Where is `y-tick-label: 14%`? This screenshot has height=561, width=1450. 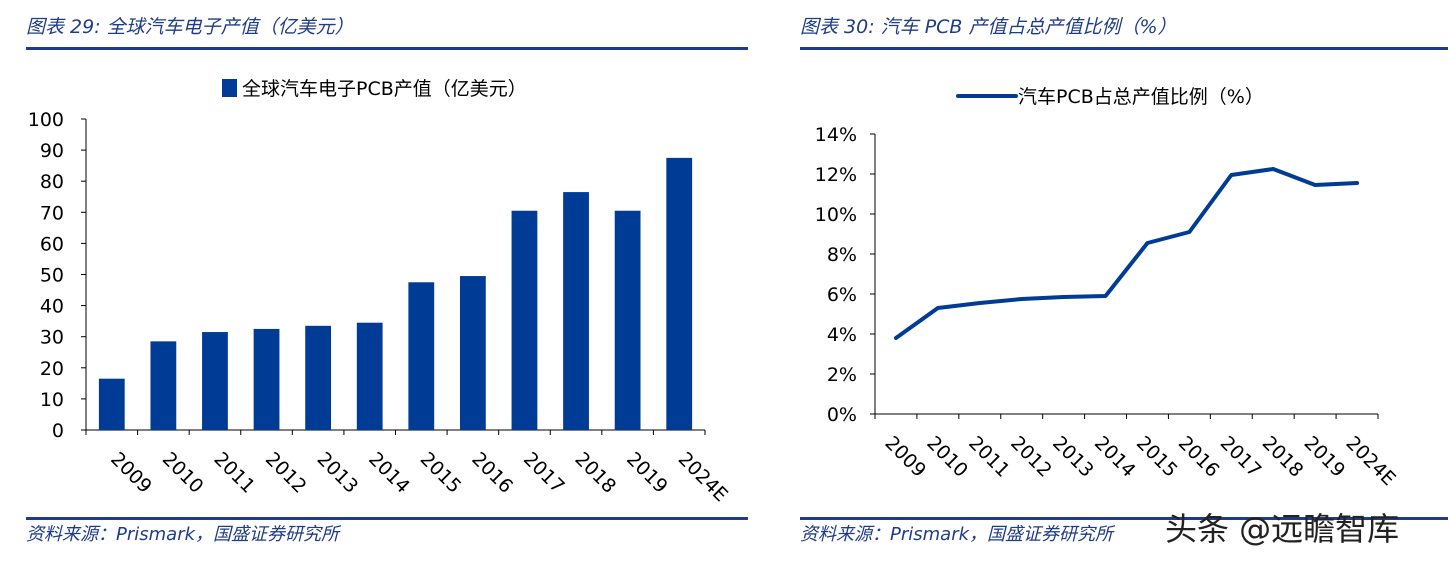 y-tick-label: 14% is located at coordinates (836, 135).